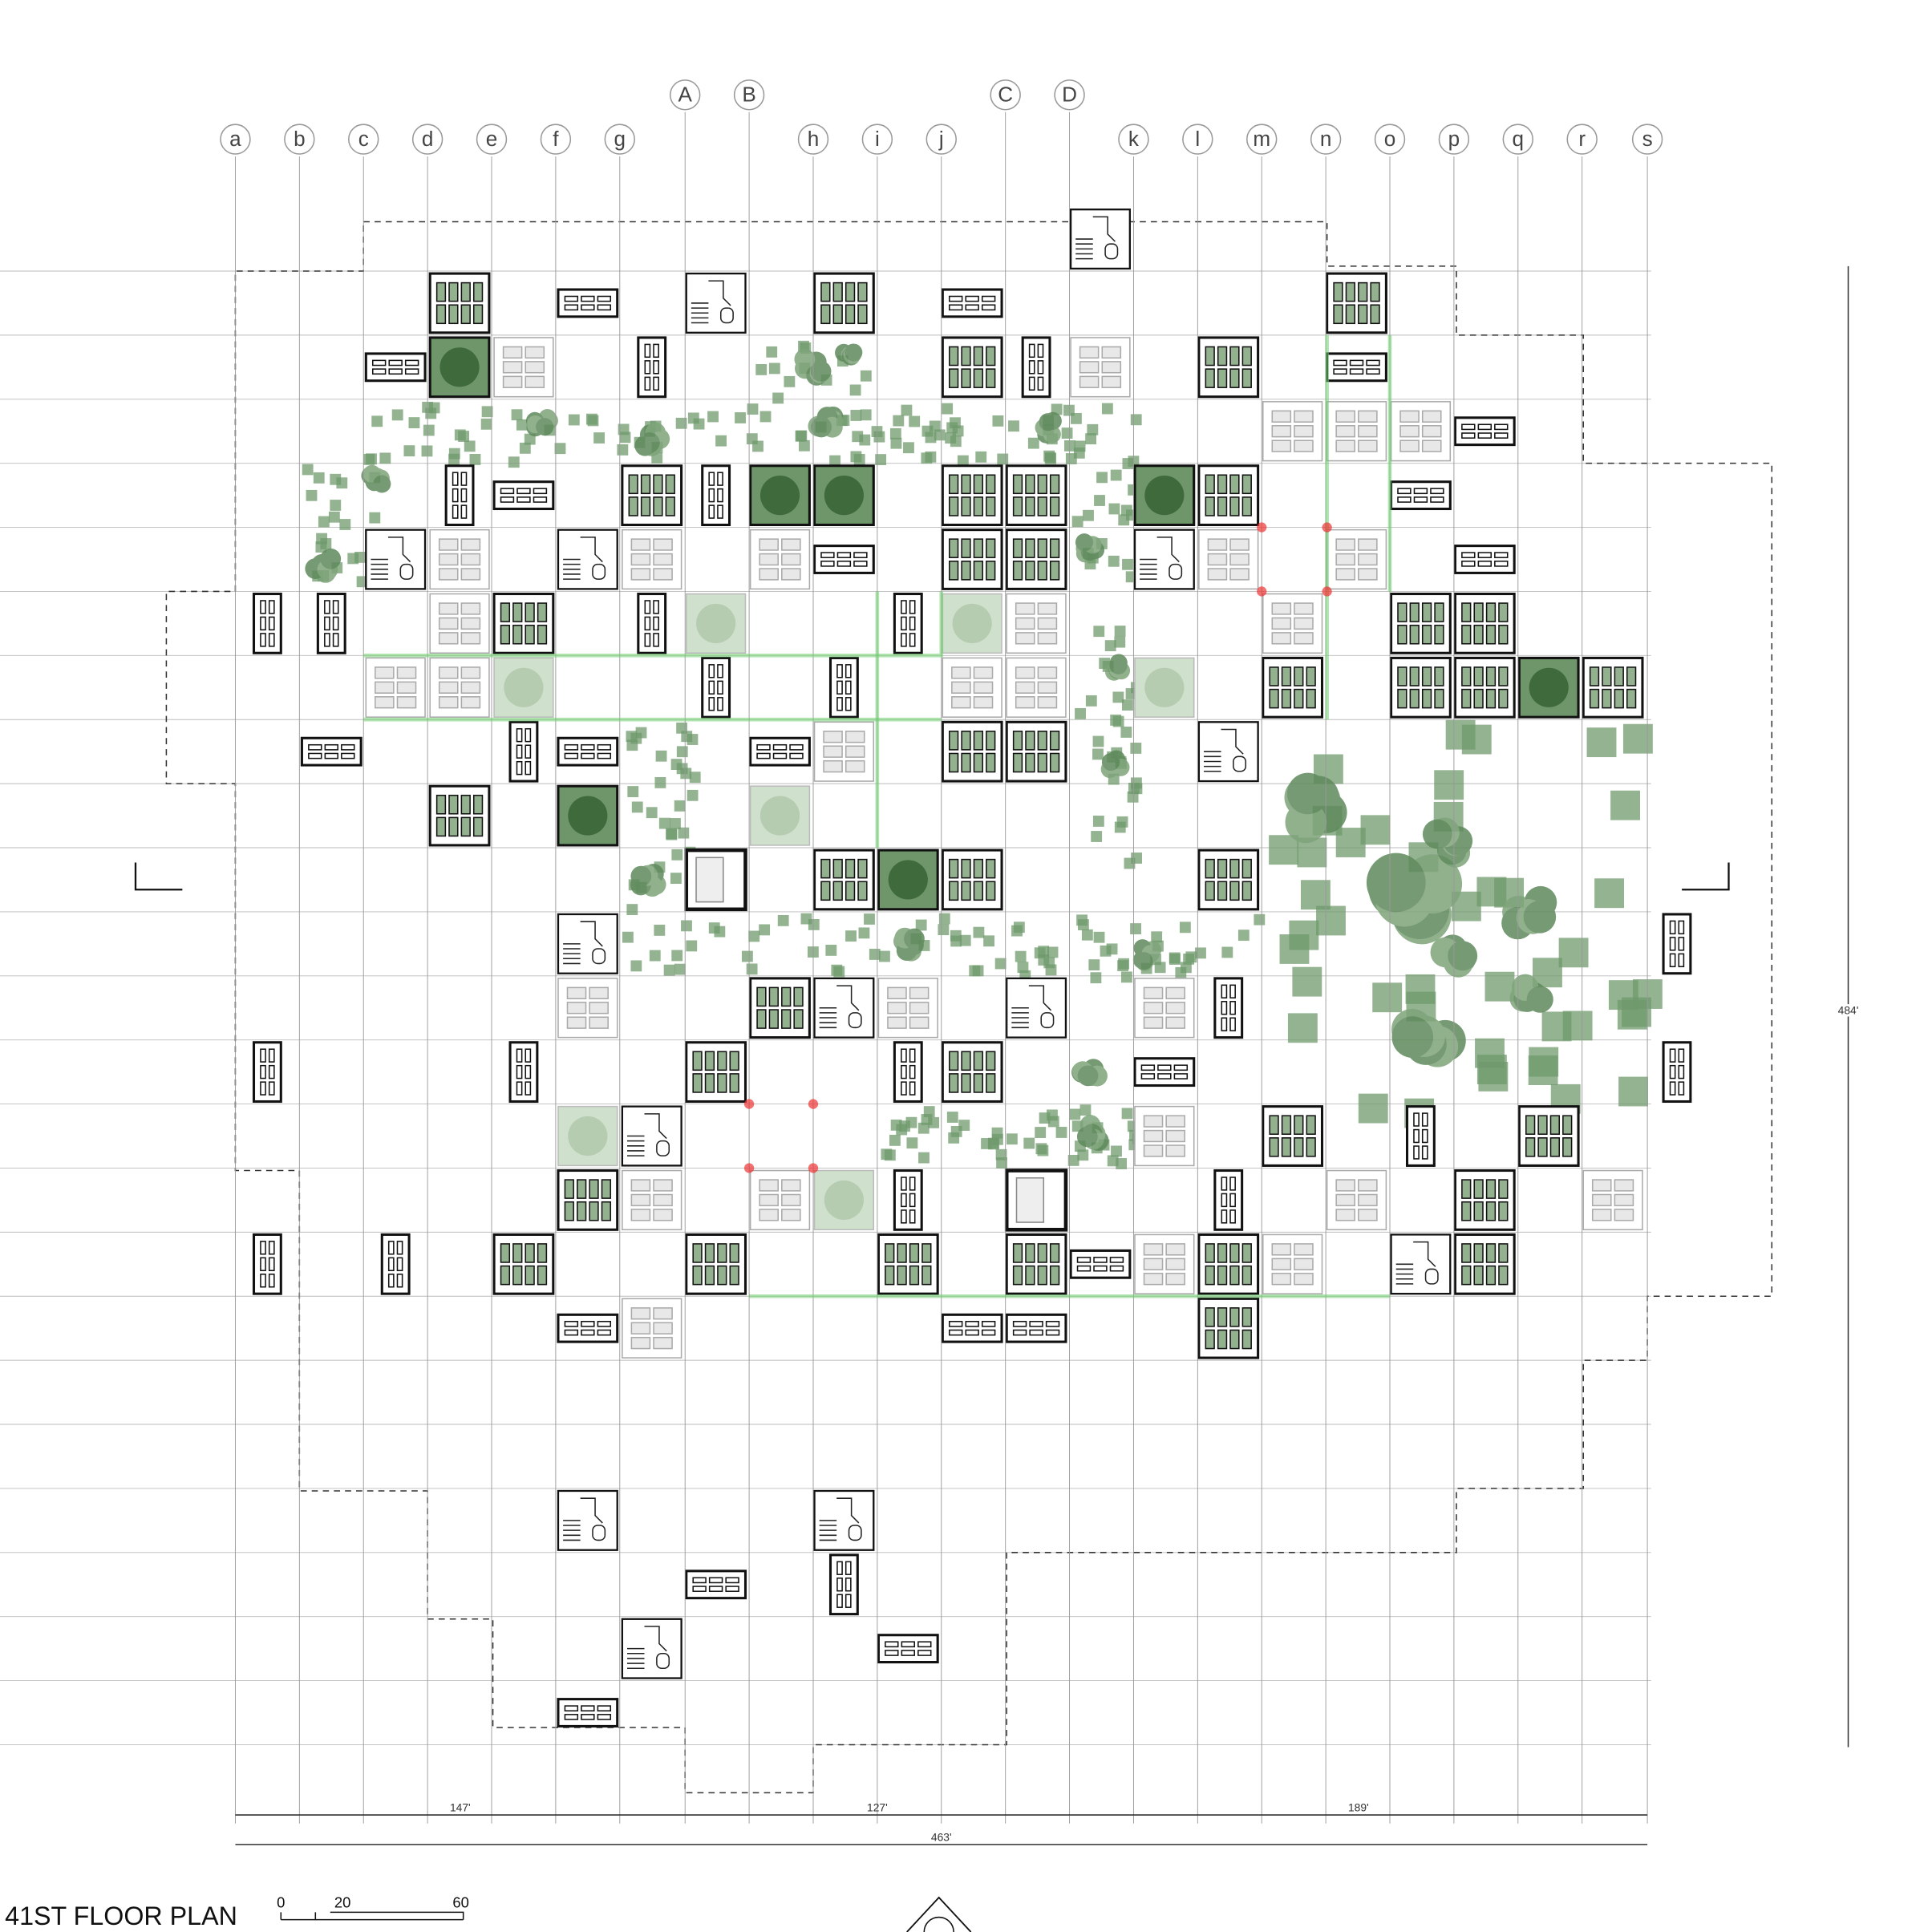 Image resolution: width=1932 pixels, height=1932 pixels. I want to click on tree-canopy, so click(1084, 542).